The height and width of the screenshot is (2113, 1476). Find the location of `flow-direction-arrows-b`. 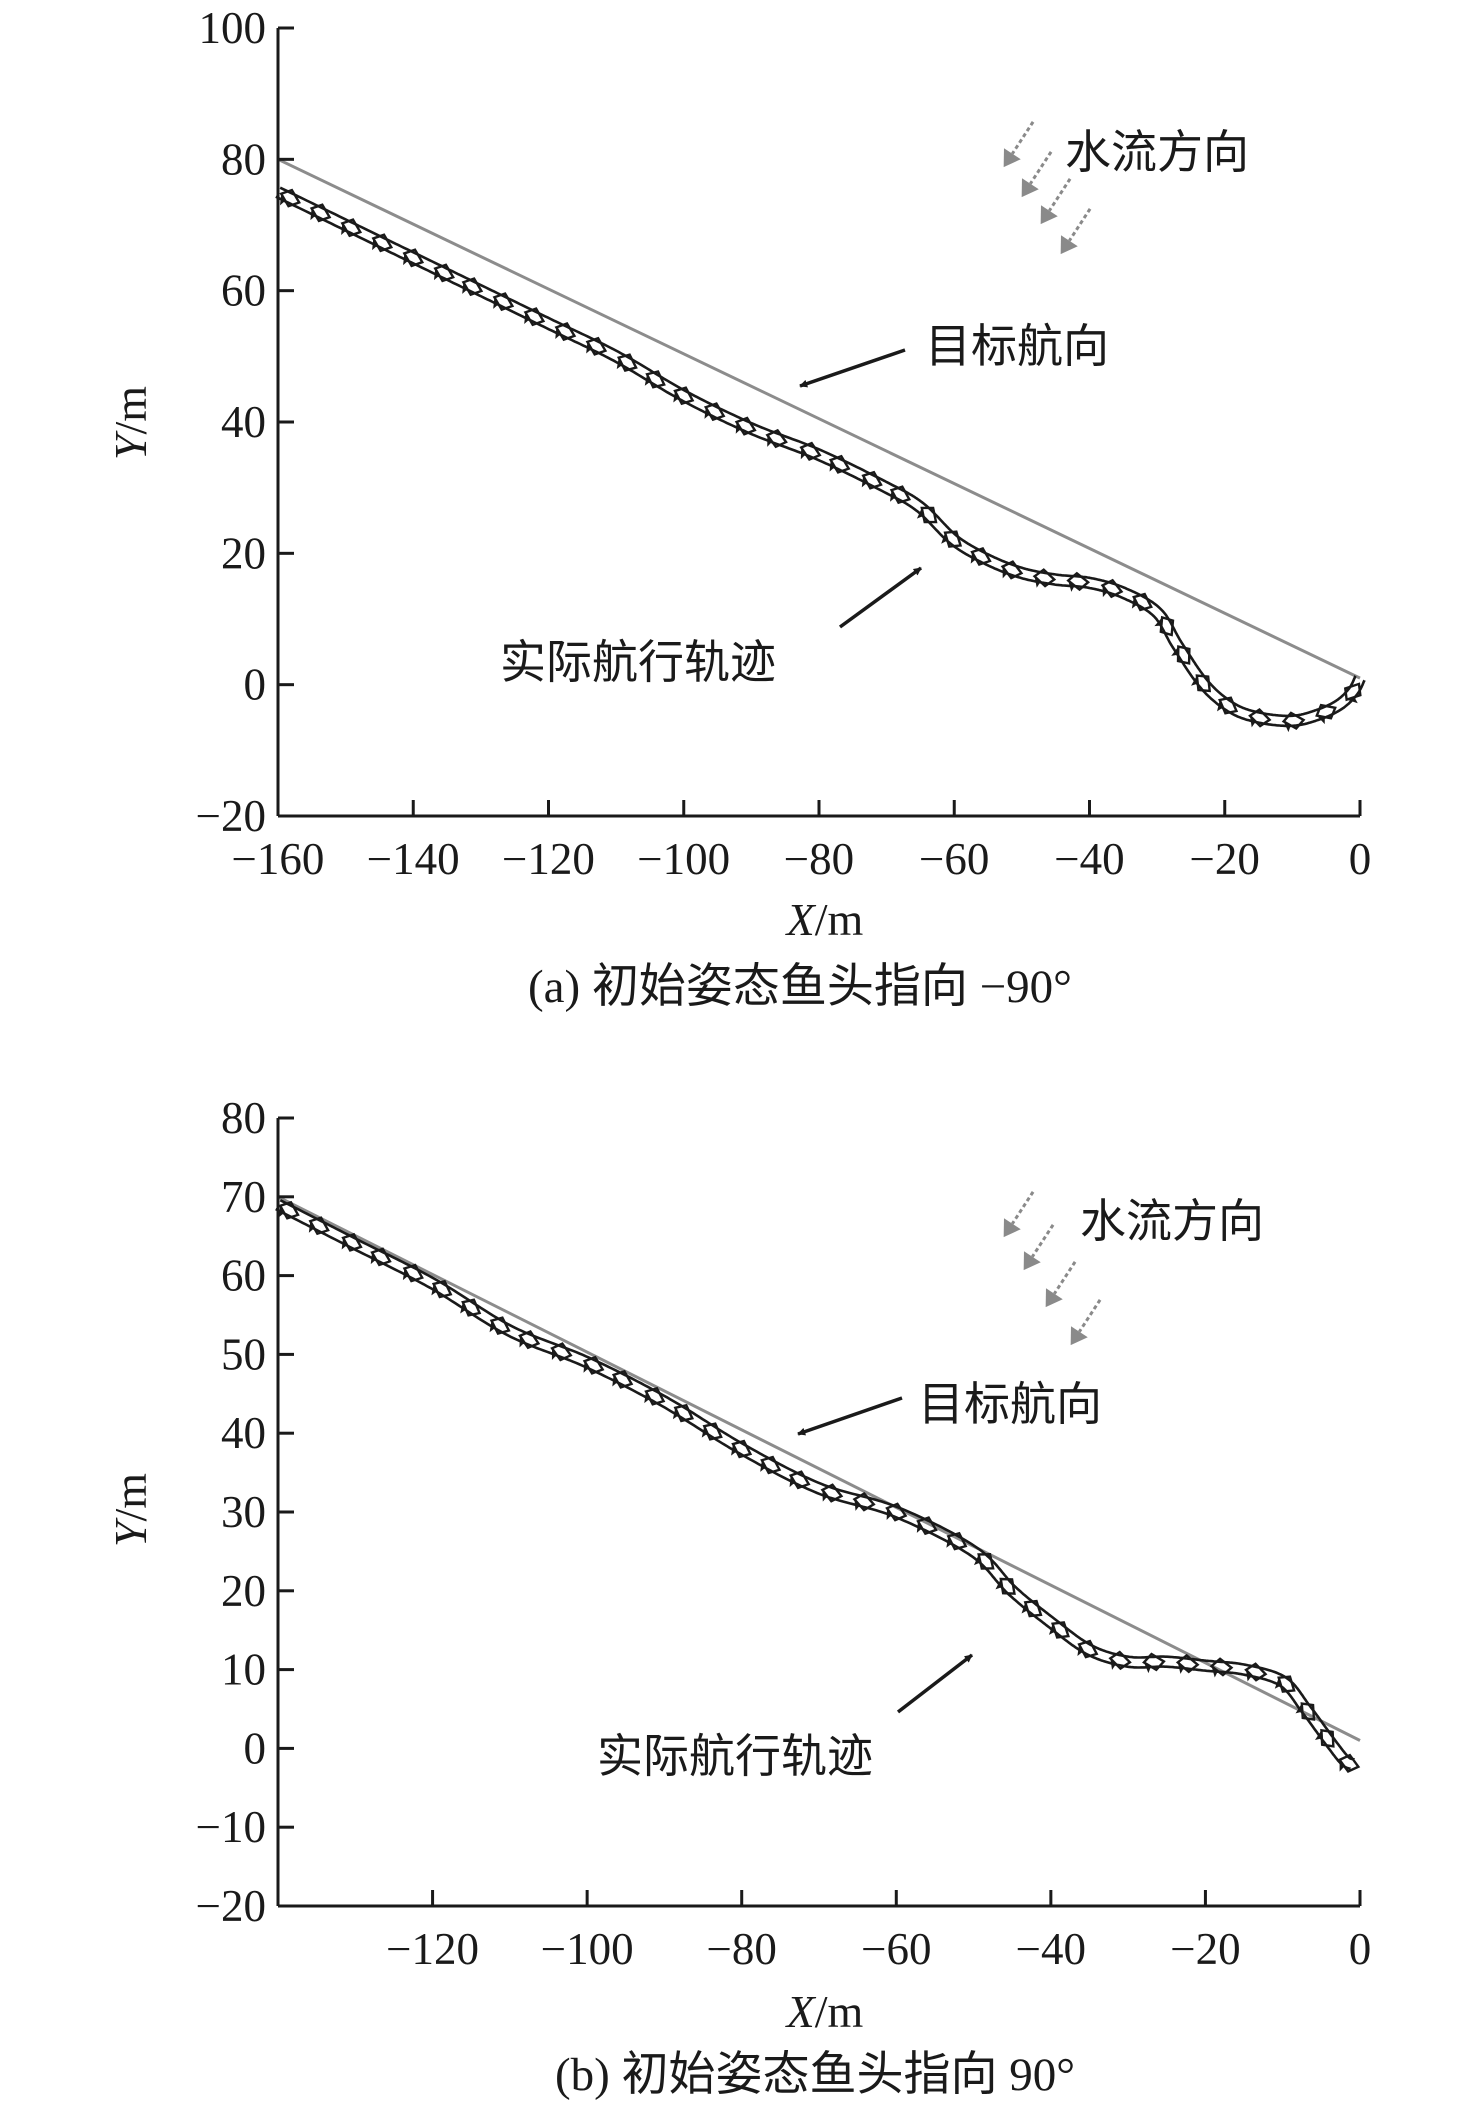

flow-direction-arrows-b is located at coordinates (1052, 1268).